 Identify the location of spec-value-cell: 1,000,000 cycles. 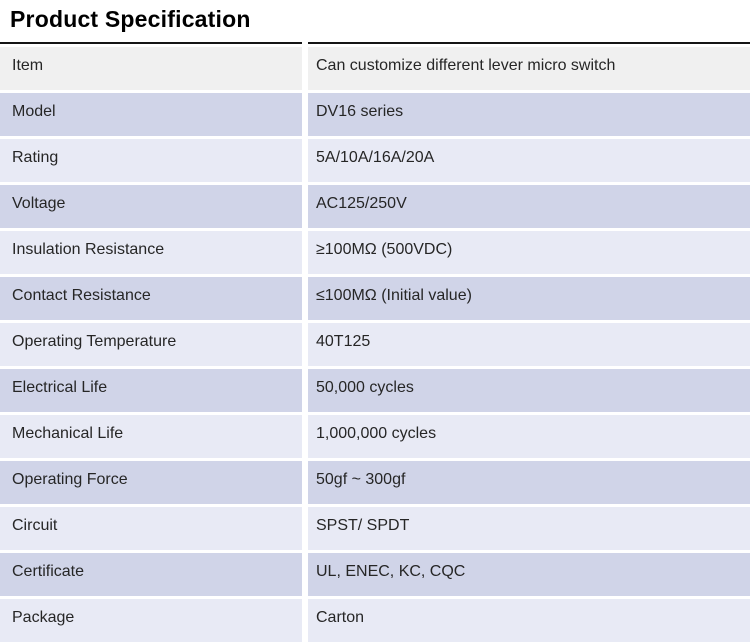
(529, 436).